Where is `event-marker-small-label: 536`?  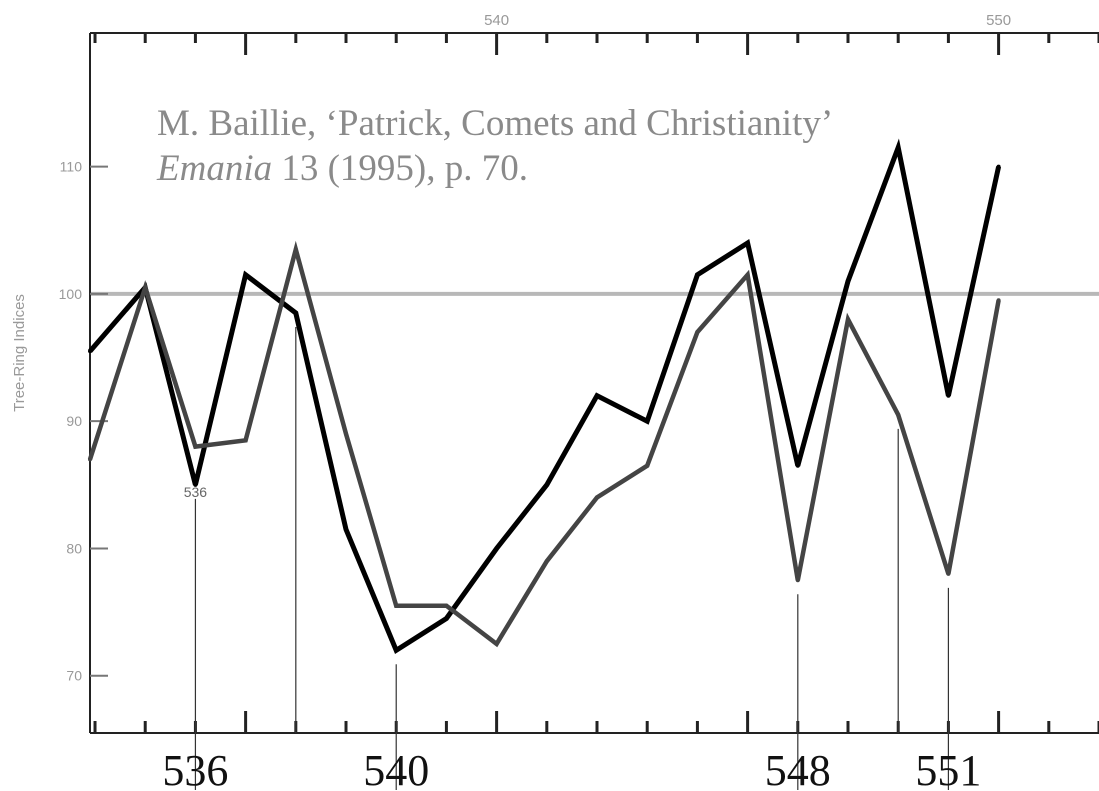 event-marker-small-label: 536 is located at coordinates (196, 492).